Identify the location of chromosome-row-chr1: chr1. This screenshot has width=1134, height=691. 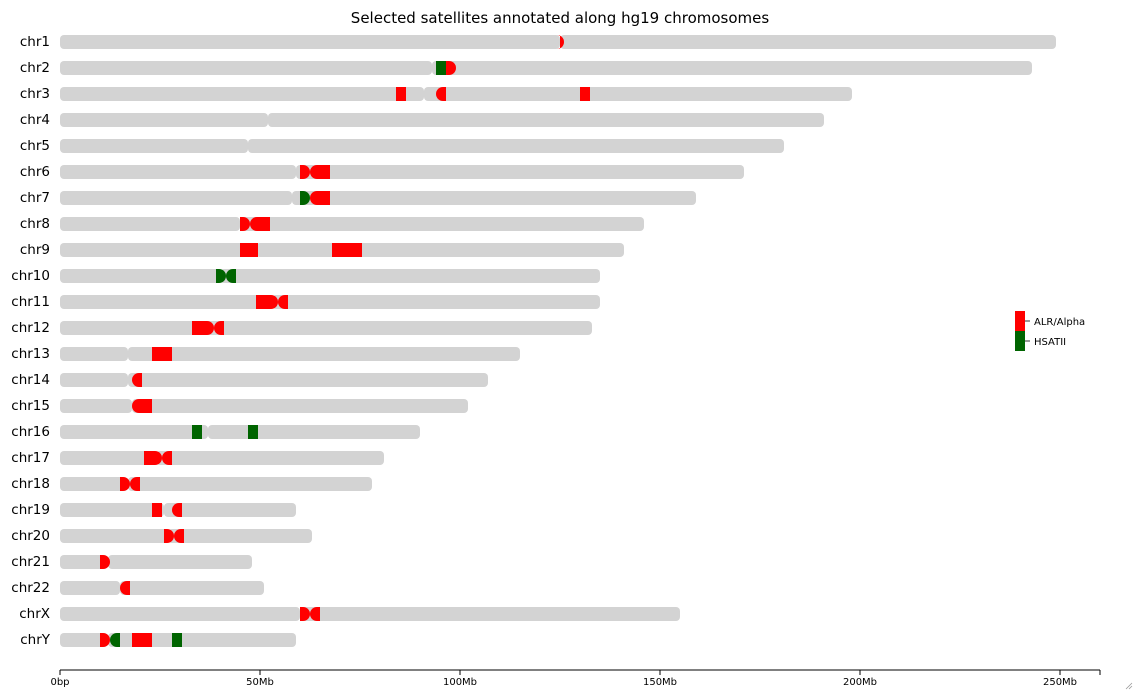
(538, 42).